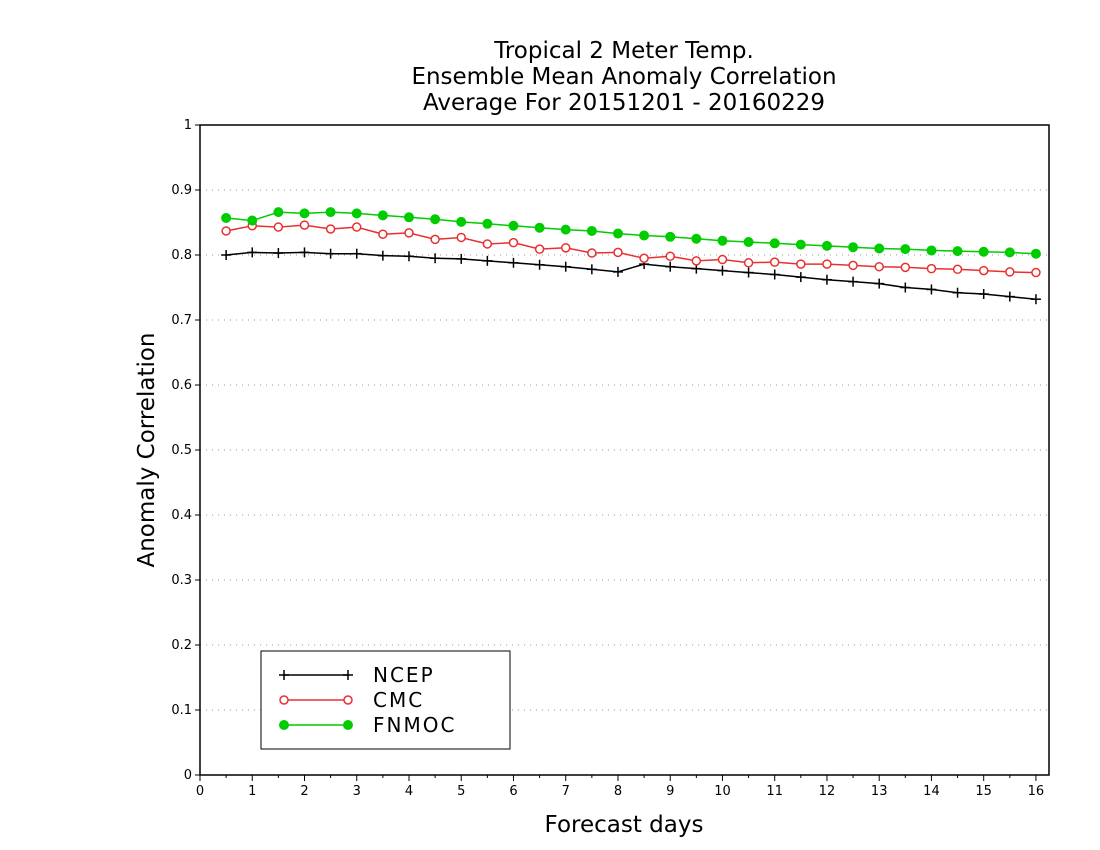  Describe the element at coordinates (827, 791) in the screenshot. I see `x-tick-label: 12` at that location.